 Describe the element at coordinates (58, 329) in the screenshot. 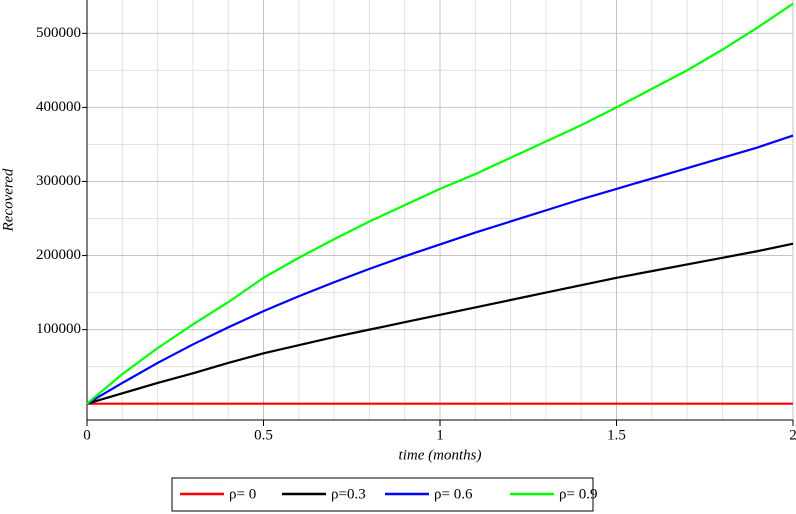

I see `y-tick-label: 100000` at that location.